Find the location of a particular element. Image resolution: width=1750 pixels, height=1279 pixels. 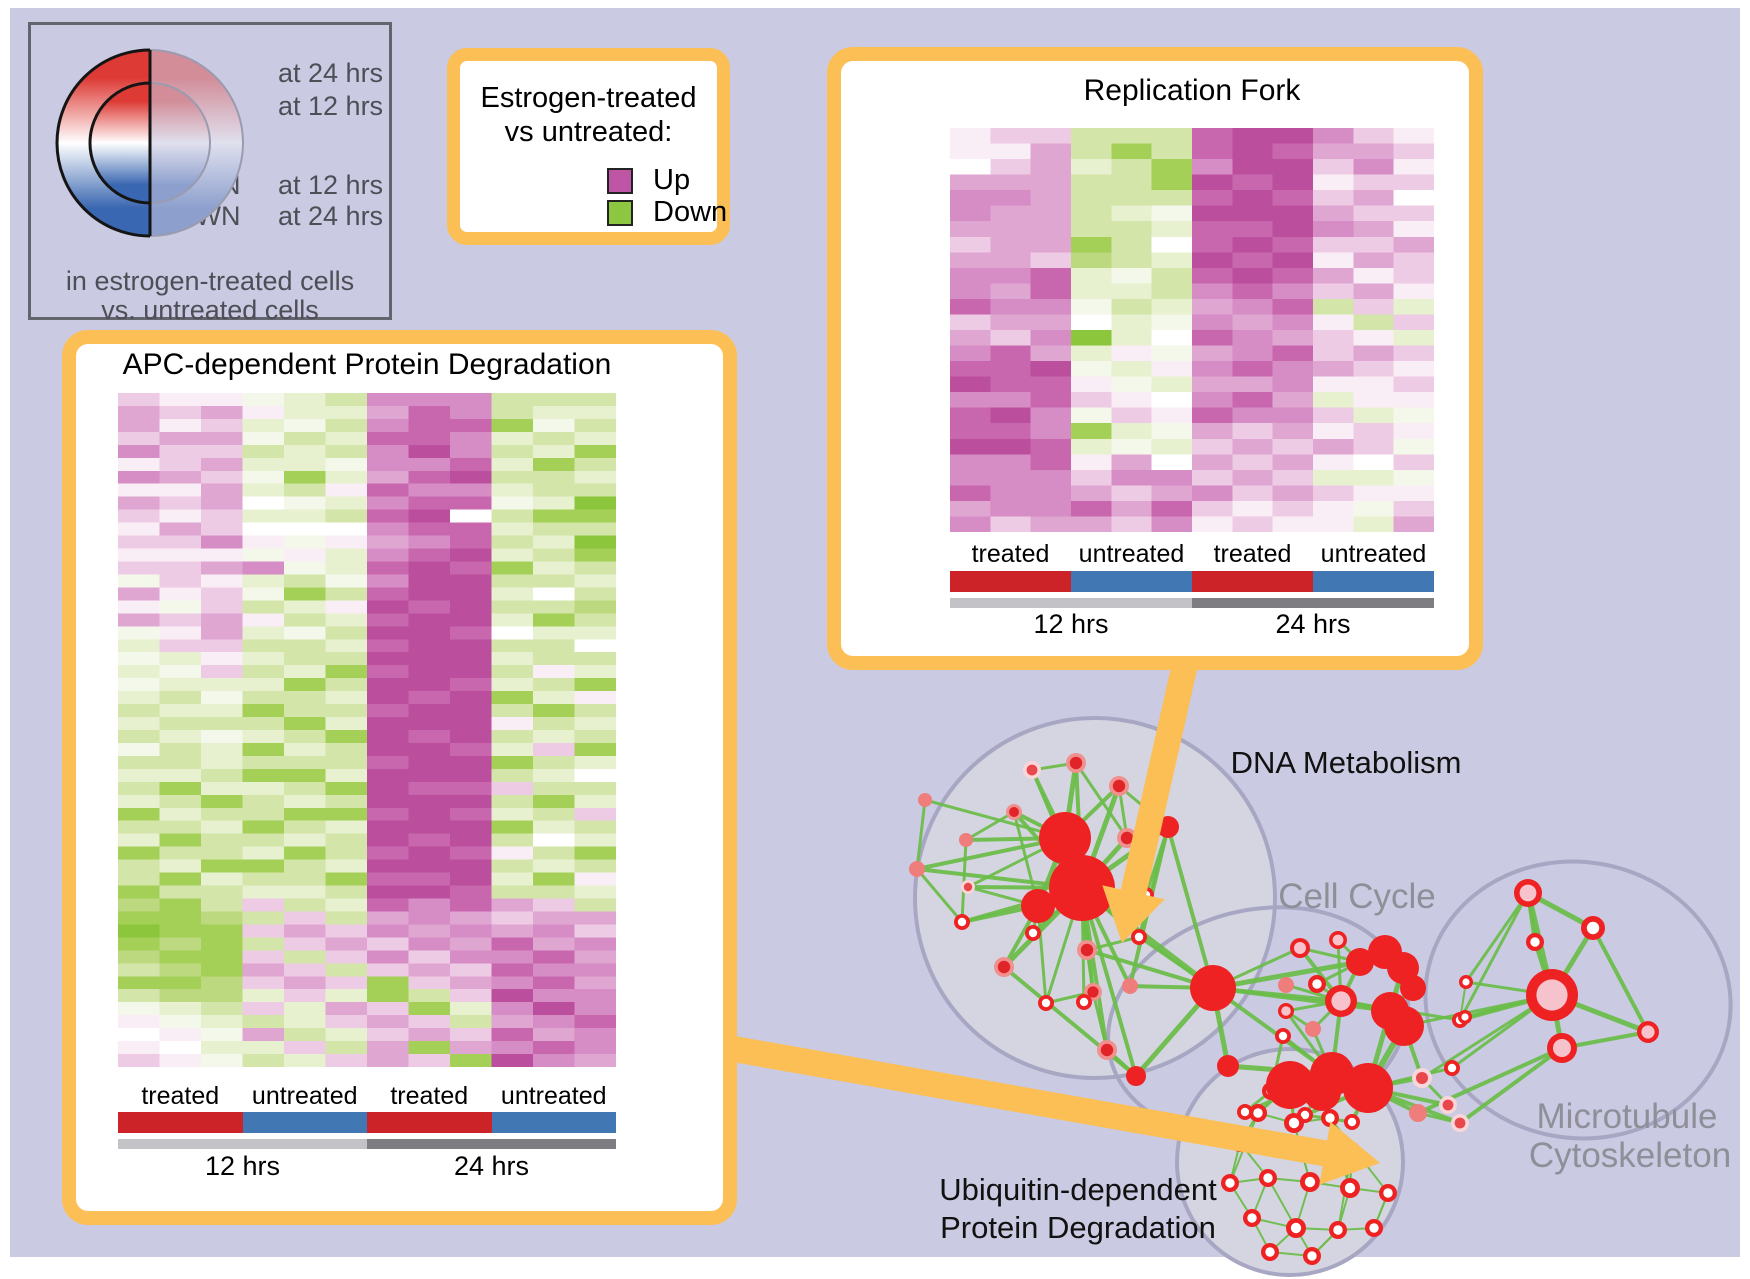

apc-sample-label: untreated is located at coordinates (304, 1096).